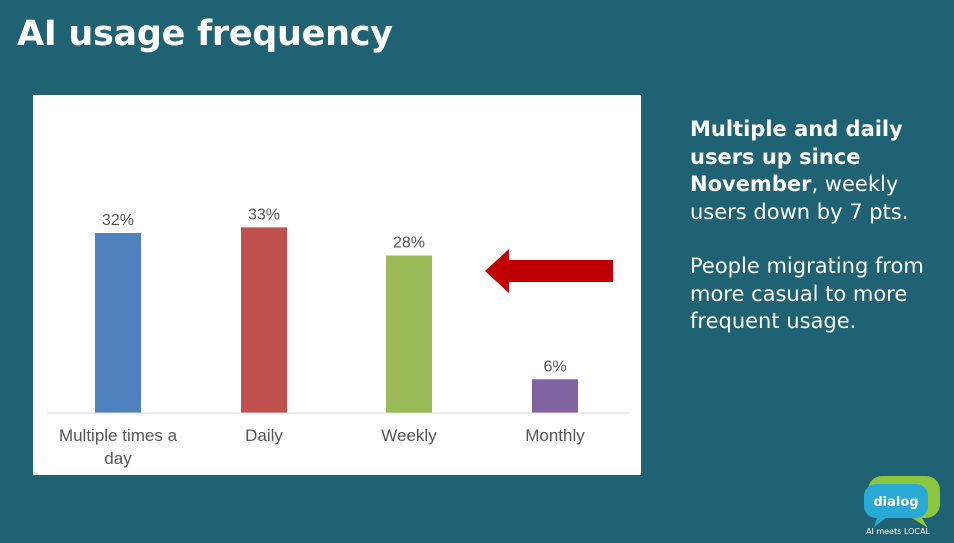 The width and height of the screenshot is (954, 543). I want to click on logo-text: dialog, so click(895, 502).